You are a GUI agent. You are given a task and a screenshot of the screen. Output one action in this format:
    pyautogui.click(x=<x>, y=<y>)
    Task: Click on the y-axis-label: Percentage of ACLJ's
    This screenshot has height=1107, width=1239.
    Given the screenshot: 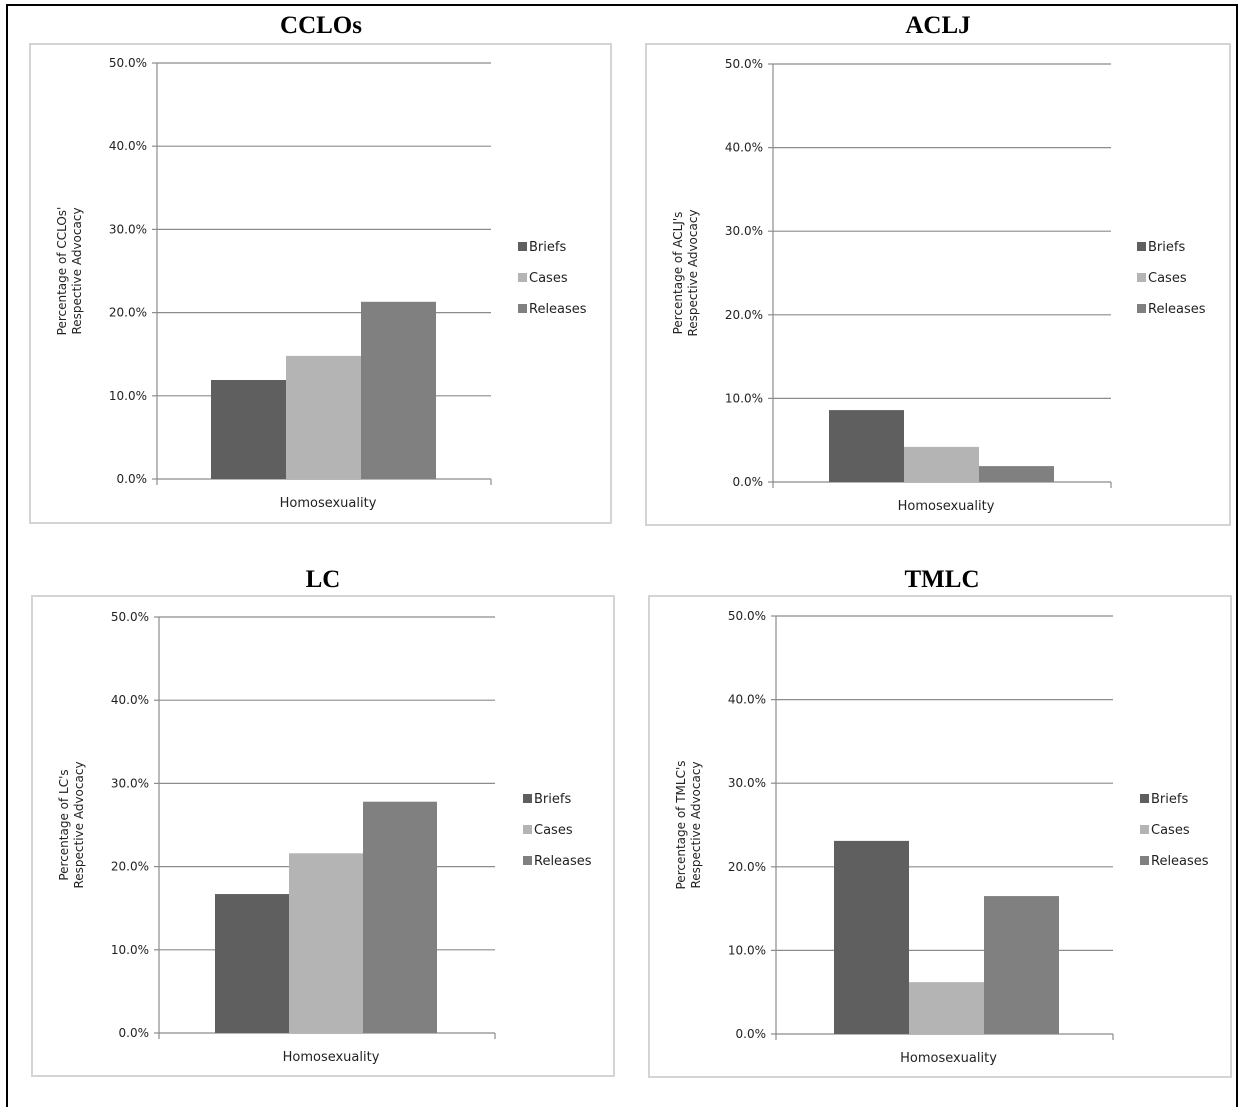 What is the action you would take?
    pyautogui.click(x=678, y=273)
    